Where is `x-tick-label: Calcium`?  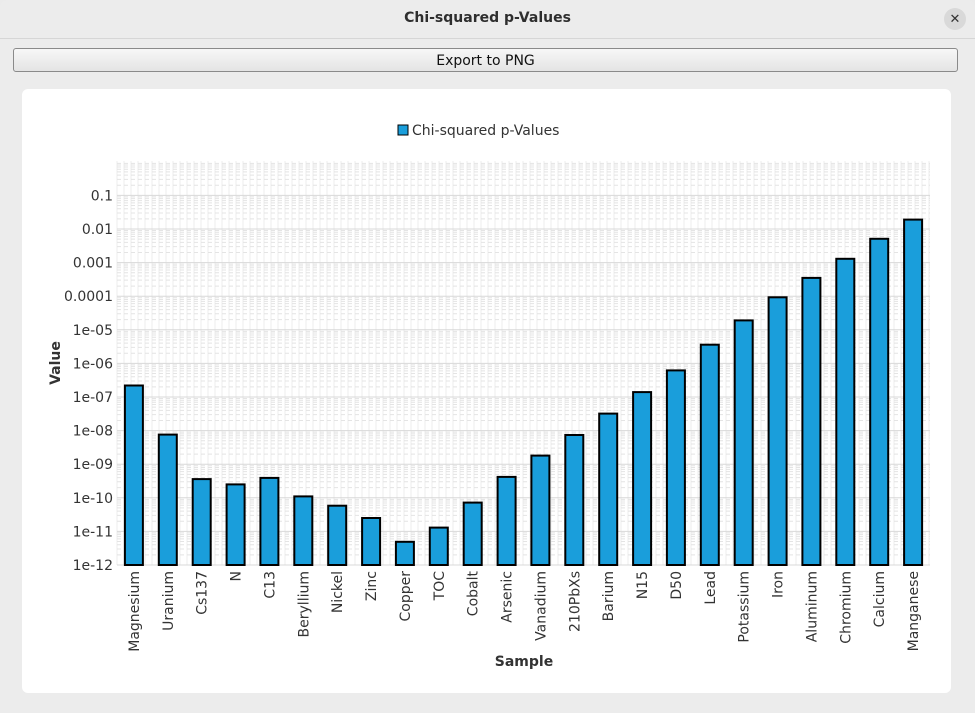 x-tick-label: Calcium is located at coordinates (880, 599).